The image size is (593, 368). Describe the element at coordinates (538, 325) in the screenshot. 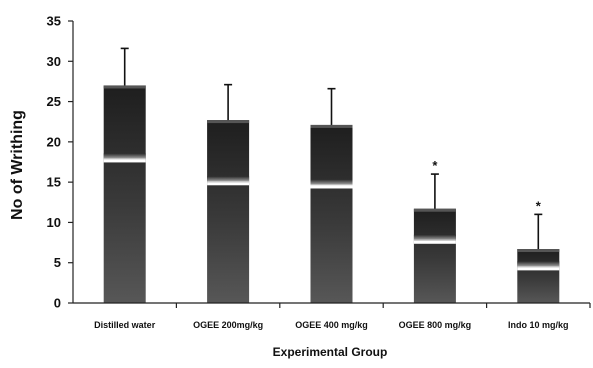

I see `x-category-label: Indo 10 mg/kg` at that location.